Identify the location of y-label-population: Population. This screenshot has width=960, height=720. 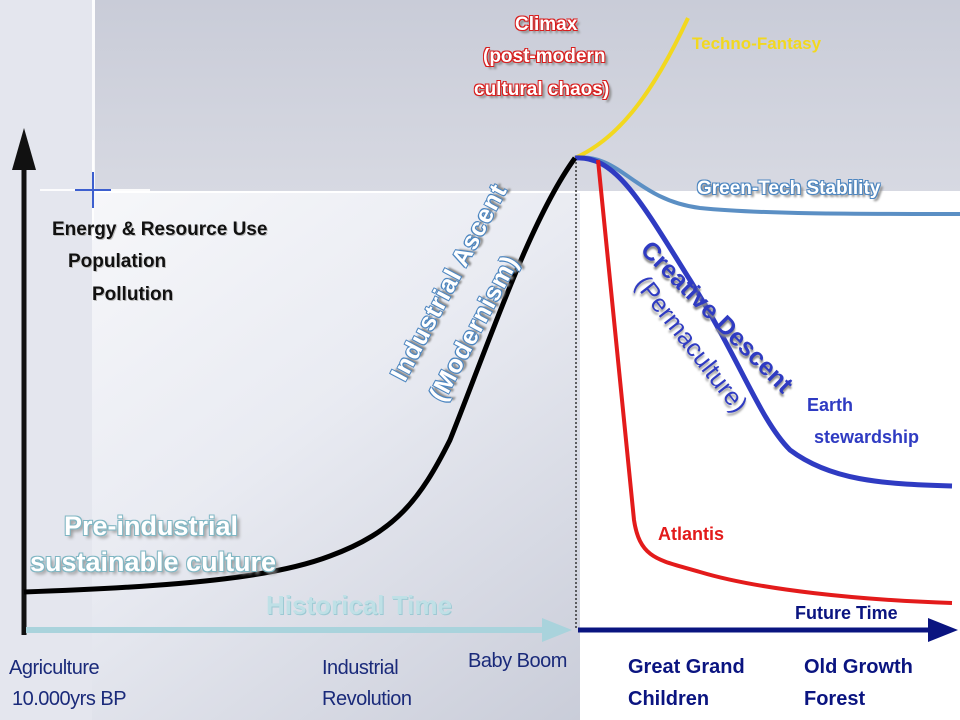
(117, 261).